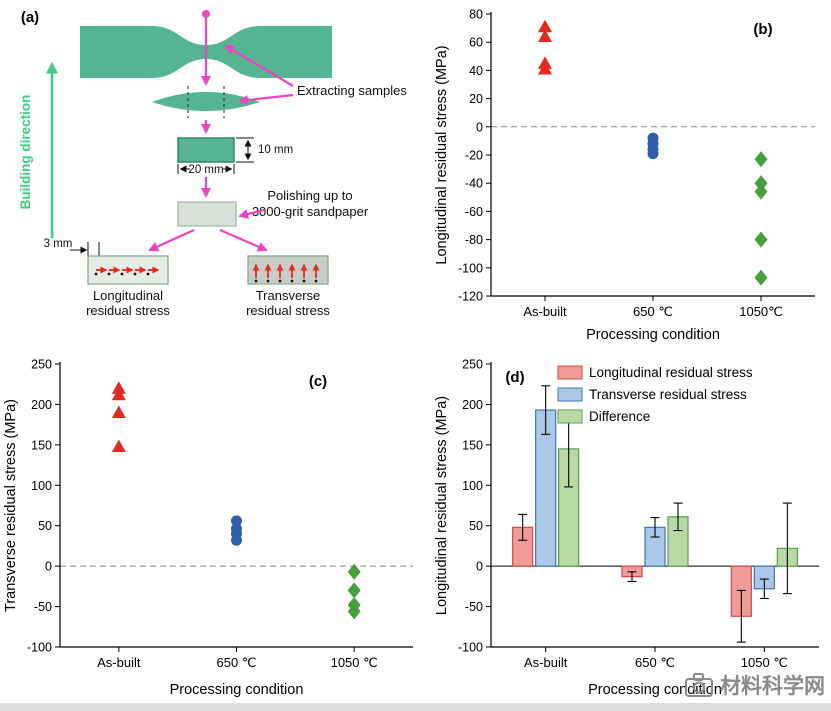 Image resolution: width=831 pixels, height=711 pixels. I want to click on building-direction-arrow: Building direction, so click(38, 149).